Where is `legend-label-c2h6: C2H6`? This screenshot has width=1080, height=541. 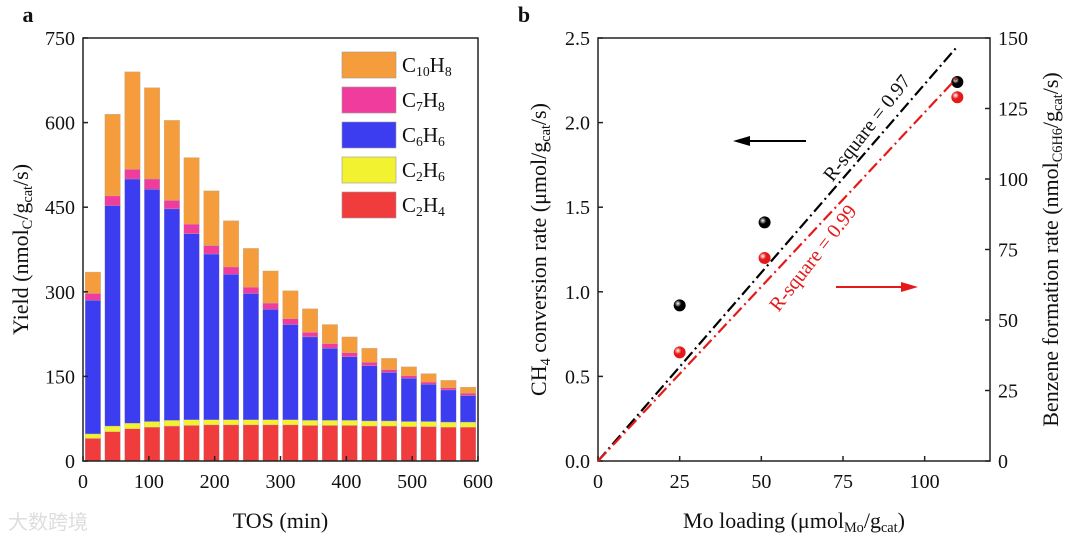 legend-label-c2h6: C2H6 is located at coordinates (423, 171).